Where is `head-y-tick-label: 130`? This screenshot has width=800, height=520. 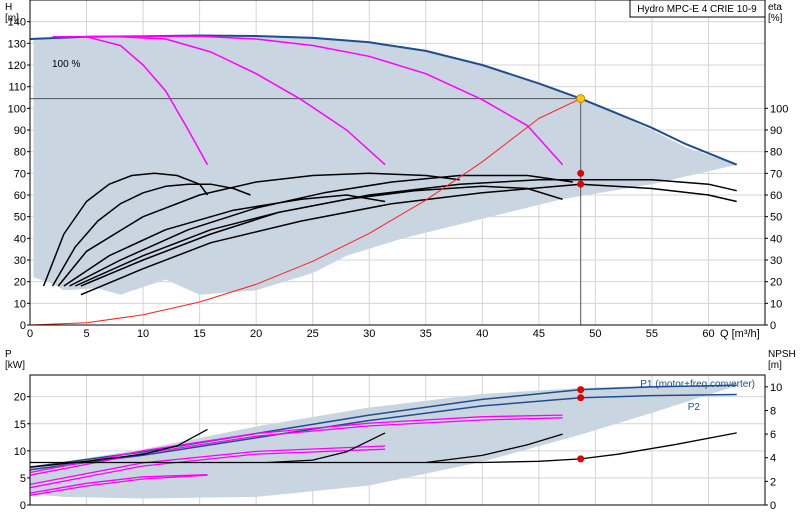
head-y-tick-label: 130 is located at coordinates (17, 44).